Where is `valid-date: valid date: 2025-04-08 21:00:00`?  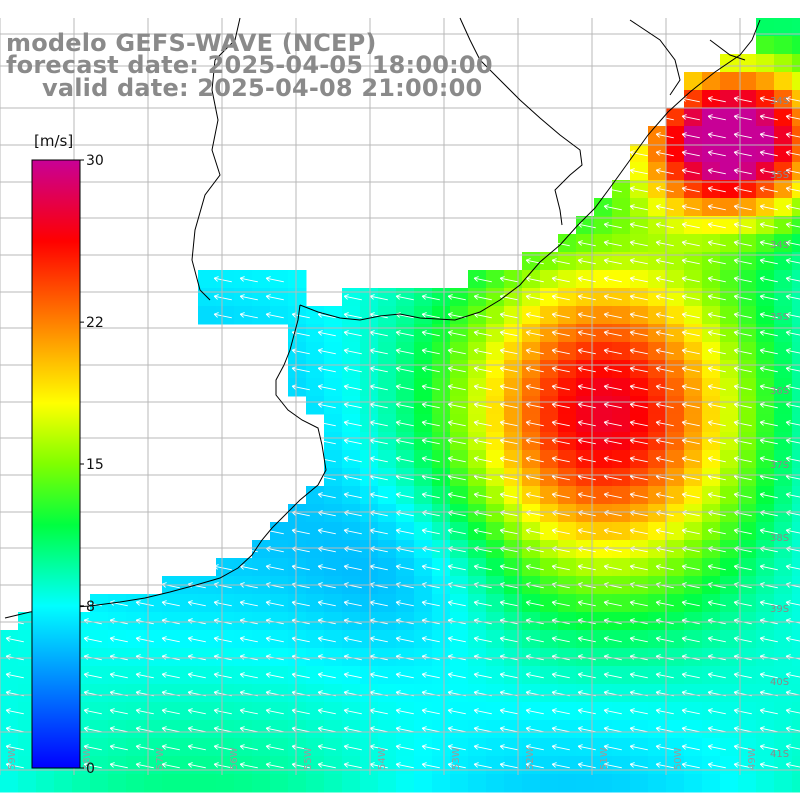
valid-date: valid date: 2025-04-08 21:00:00 is located at coordinates (262, 88).